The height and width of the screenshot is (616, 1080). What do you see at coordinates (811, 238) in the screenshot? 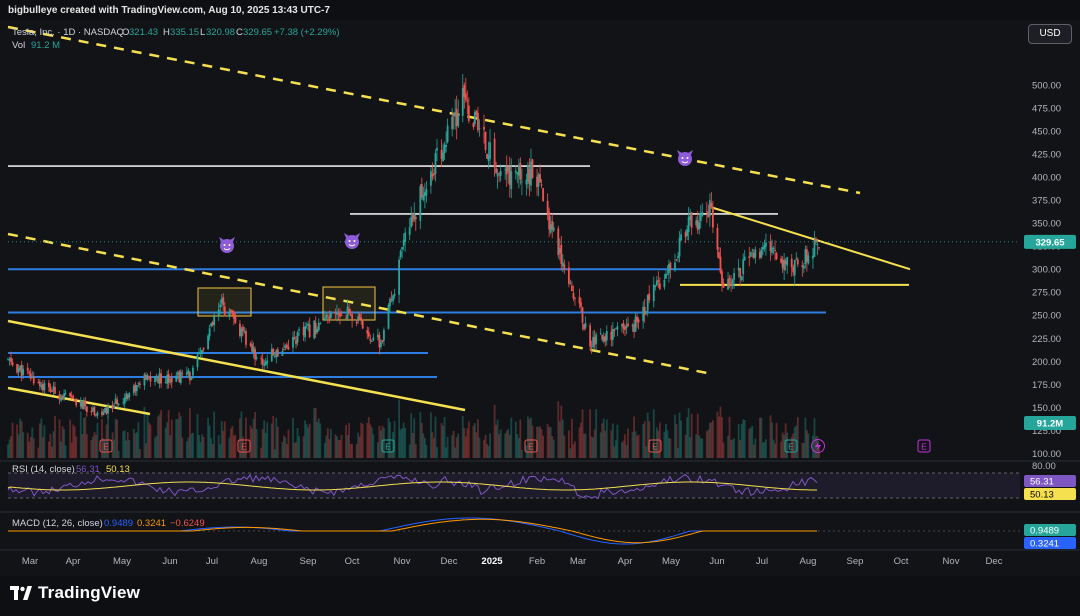
I see `descending-triangle-line` at bounding box center [811, 238].